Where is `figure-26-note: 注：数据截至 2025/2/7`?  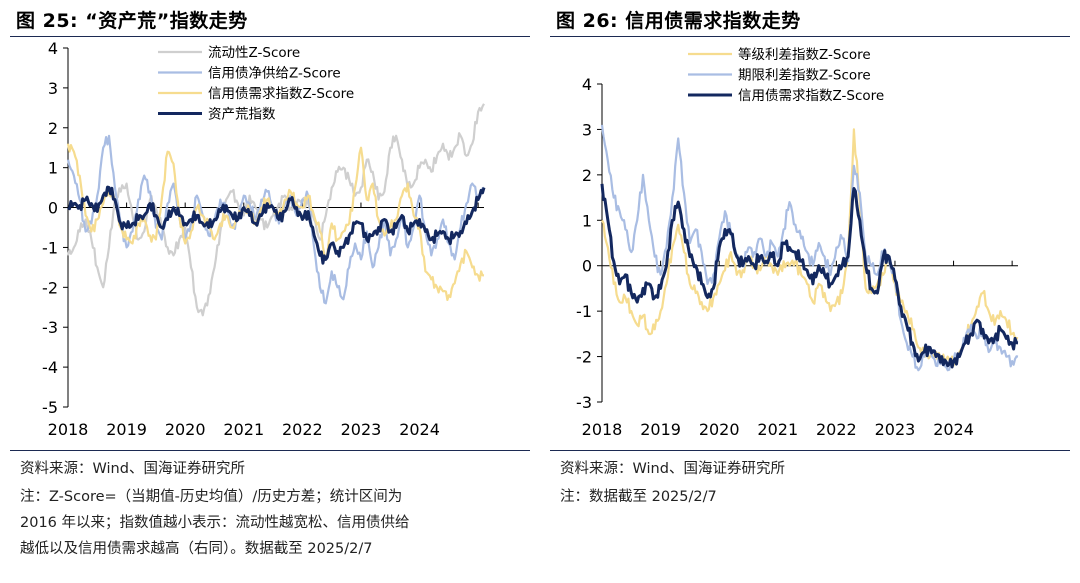 figure-26-note: 注：数据截至 2025/2/7 is located at coordinates (638, 497).